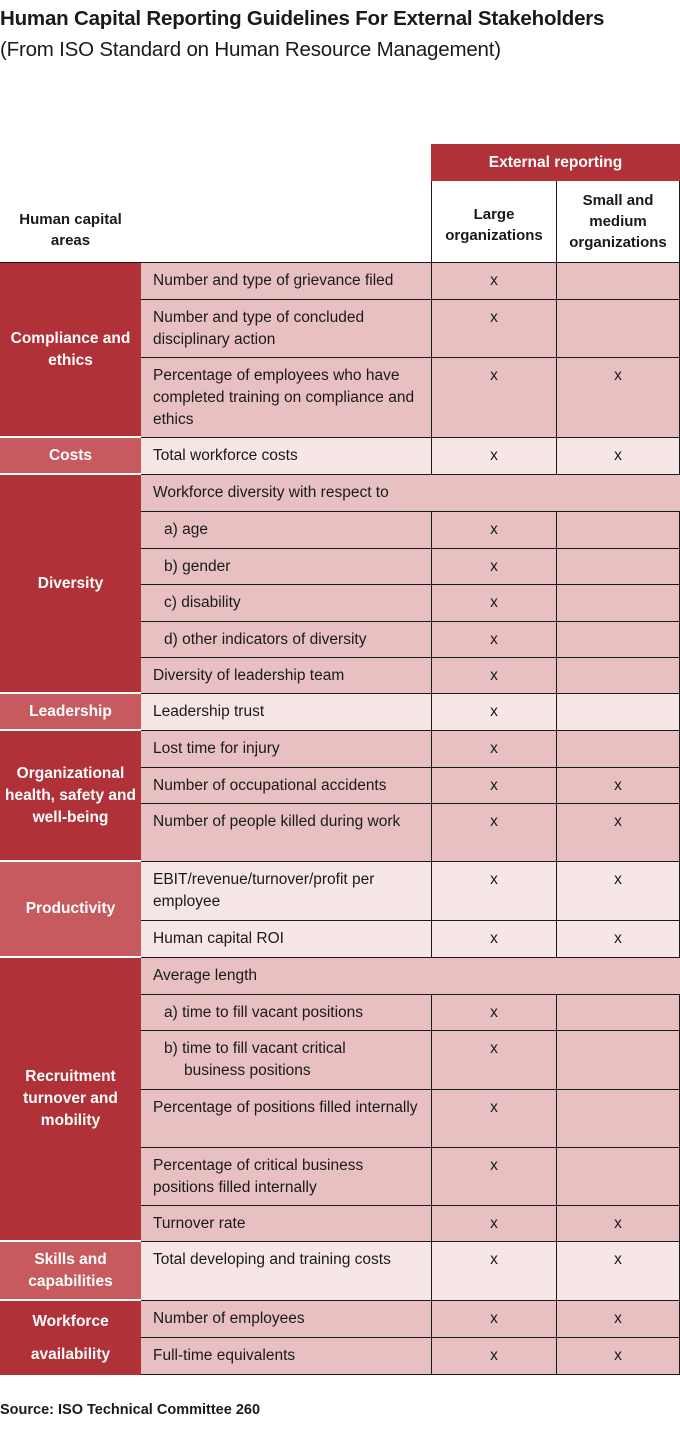 The image size is (680, 1447). I want to click on header-large-organizations: Large organizations, so click(493, 221).